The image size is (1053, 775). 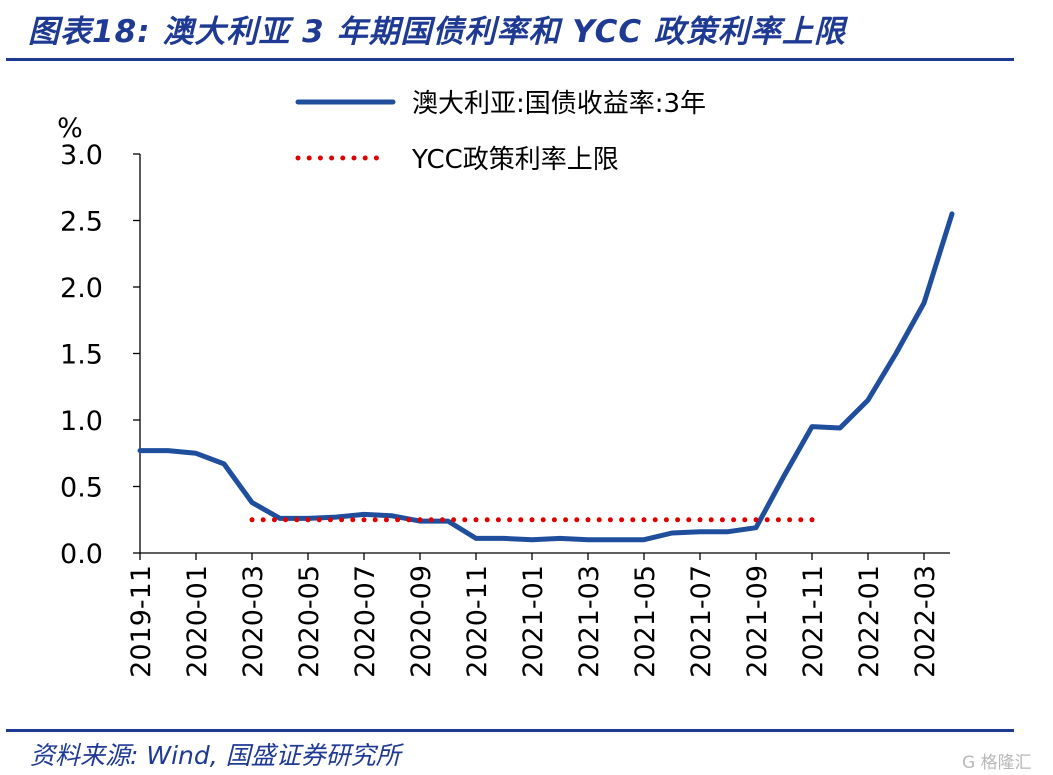 I want to click on x-tick-label: 2020-05, so click(x=309, y=621).